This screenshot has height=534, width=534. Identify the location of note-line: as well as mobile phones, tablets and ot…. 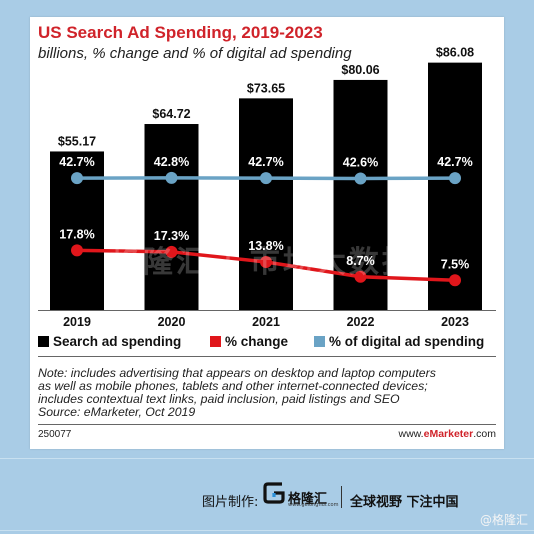
(233, 386).